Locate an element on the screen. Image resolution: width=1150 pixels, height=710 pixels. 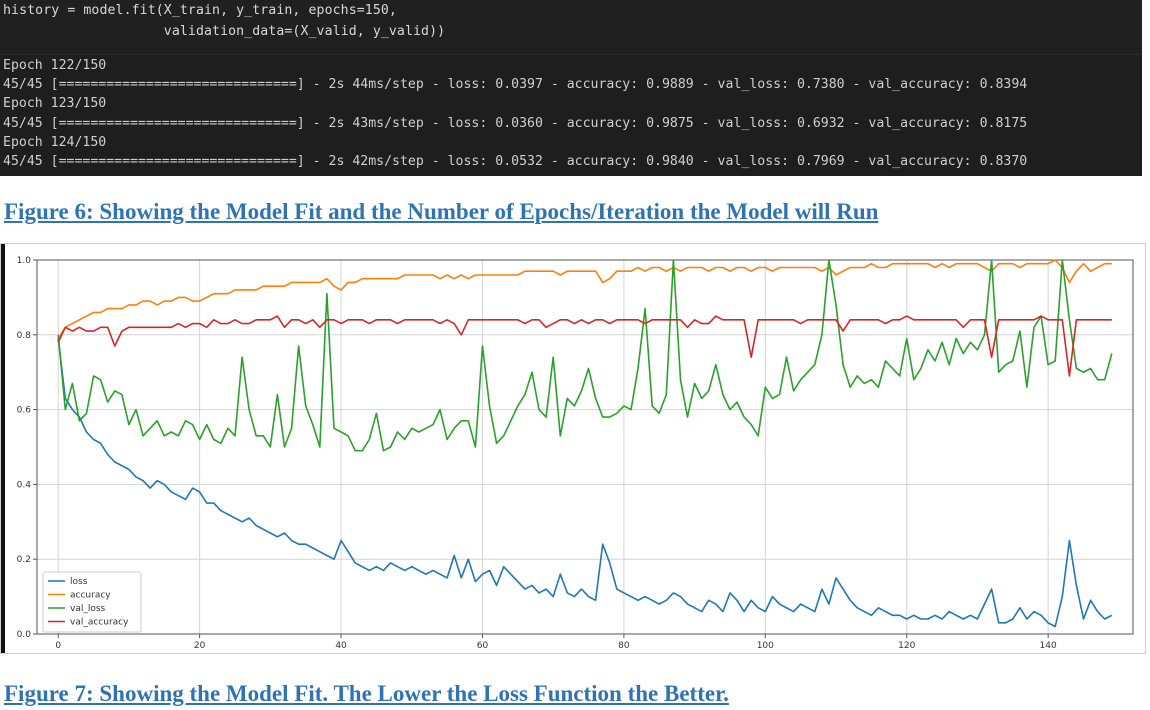
x-tick-label: 120 is located at coordinates (906, 646).